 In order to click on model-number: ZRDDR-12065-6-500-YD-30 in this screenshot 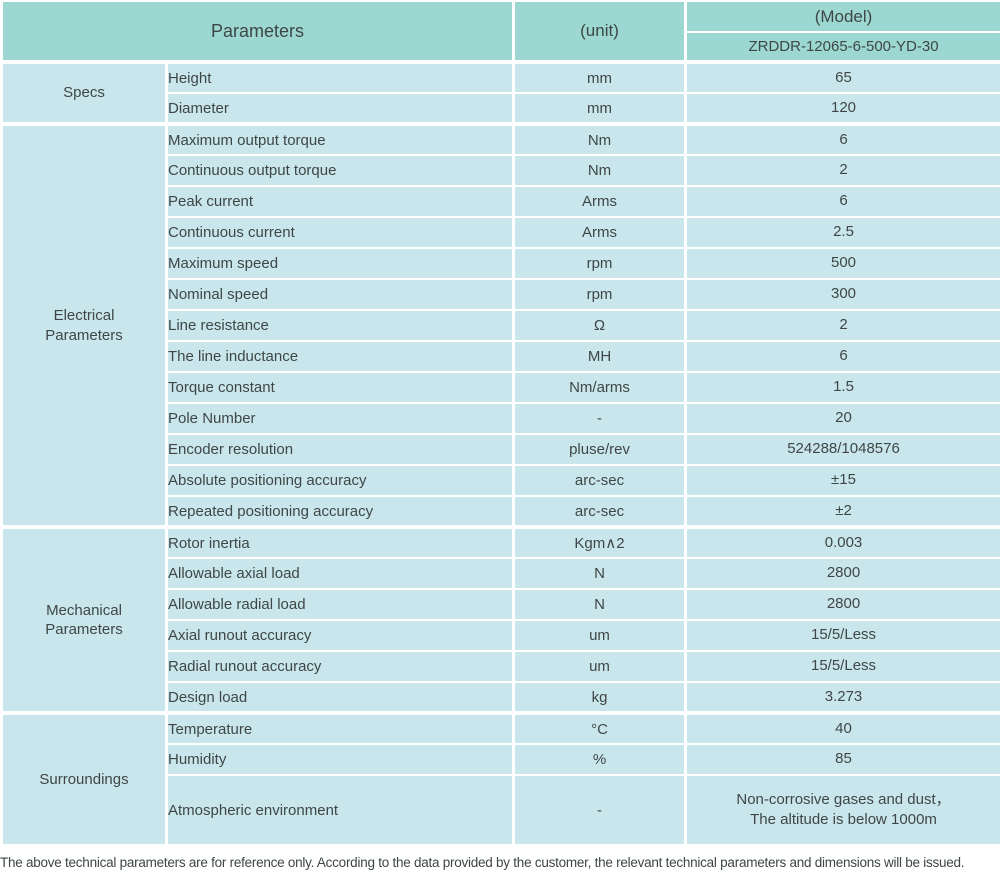, I will do `click(842, 47)`.